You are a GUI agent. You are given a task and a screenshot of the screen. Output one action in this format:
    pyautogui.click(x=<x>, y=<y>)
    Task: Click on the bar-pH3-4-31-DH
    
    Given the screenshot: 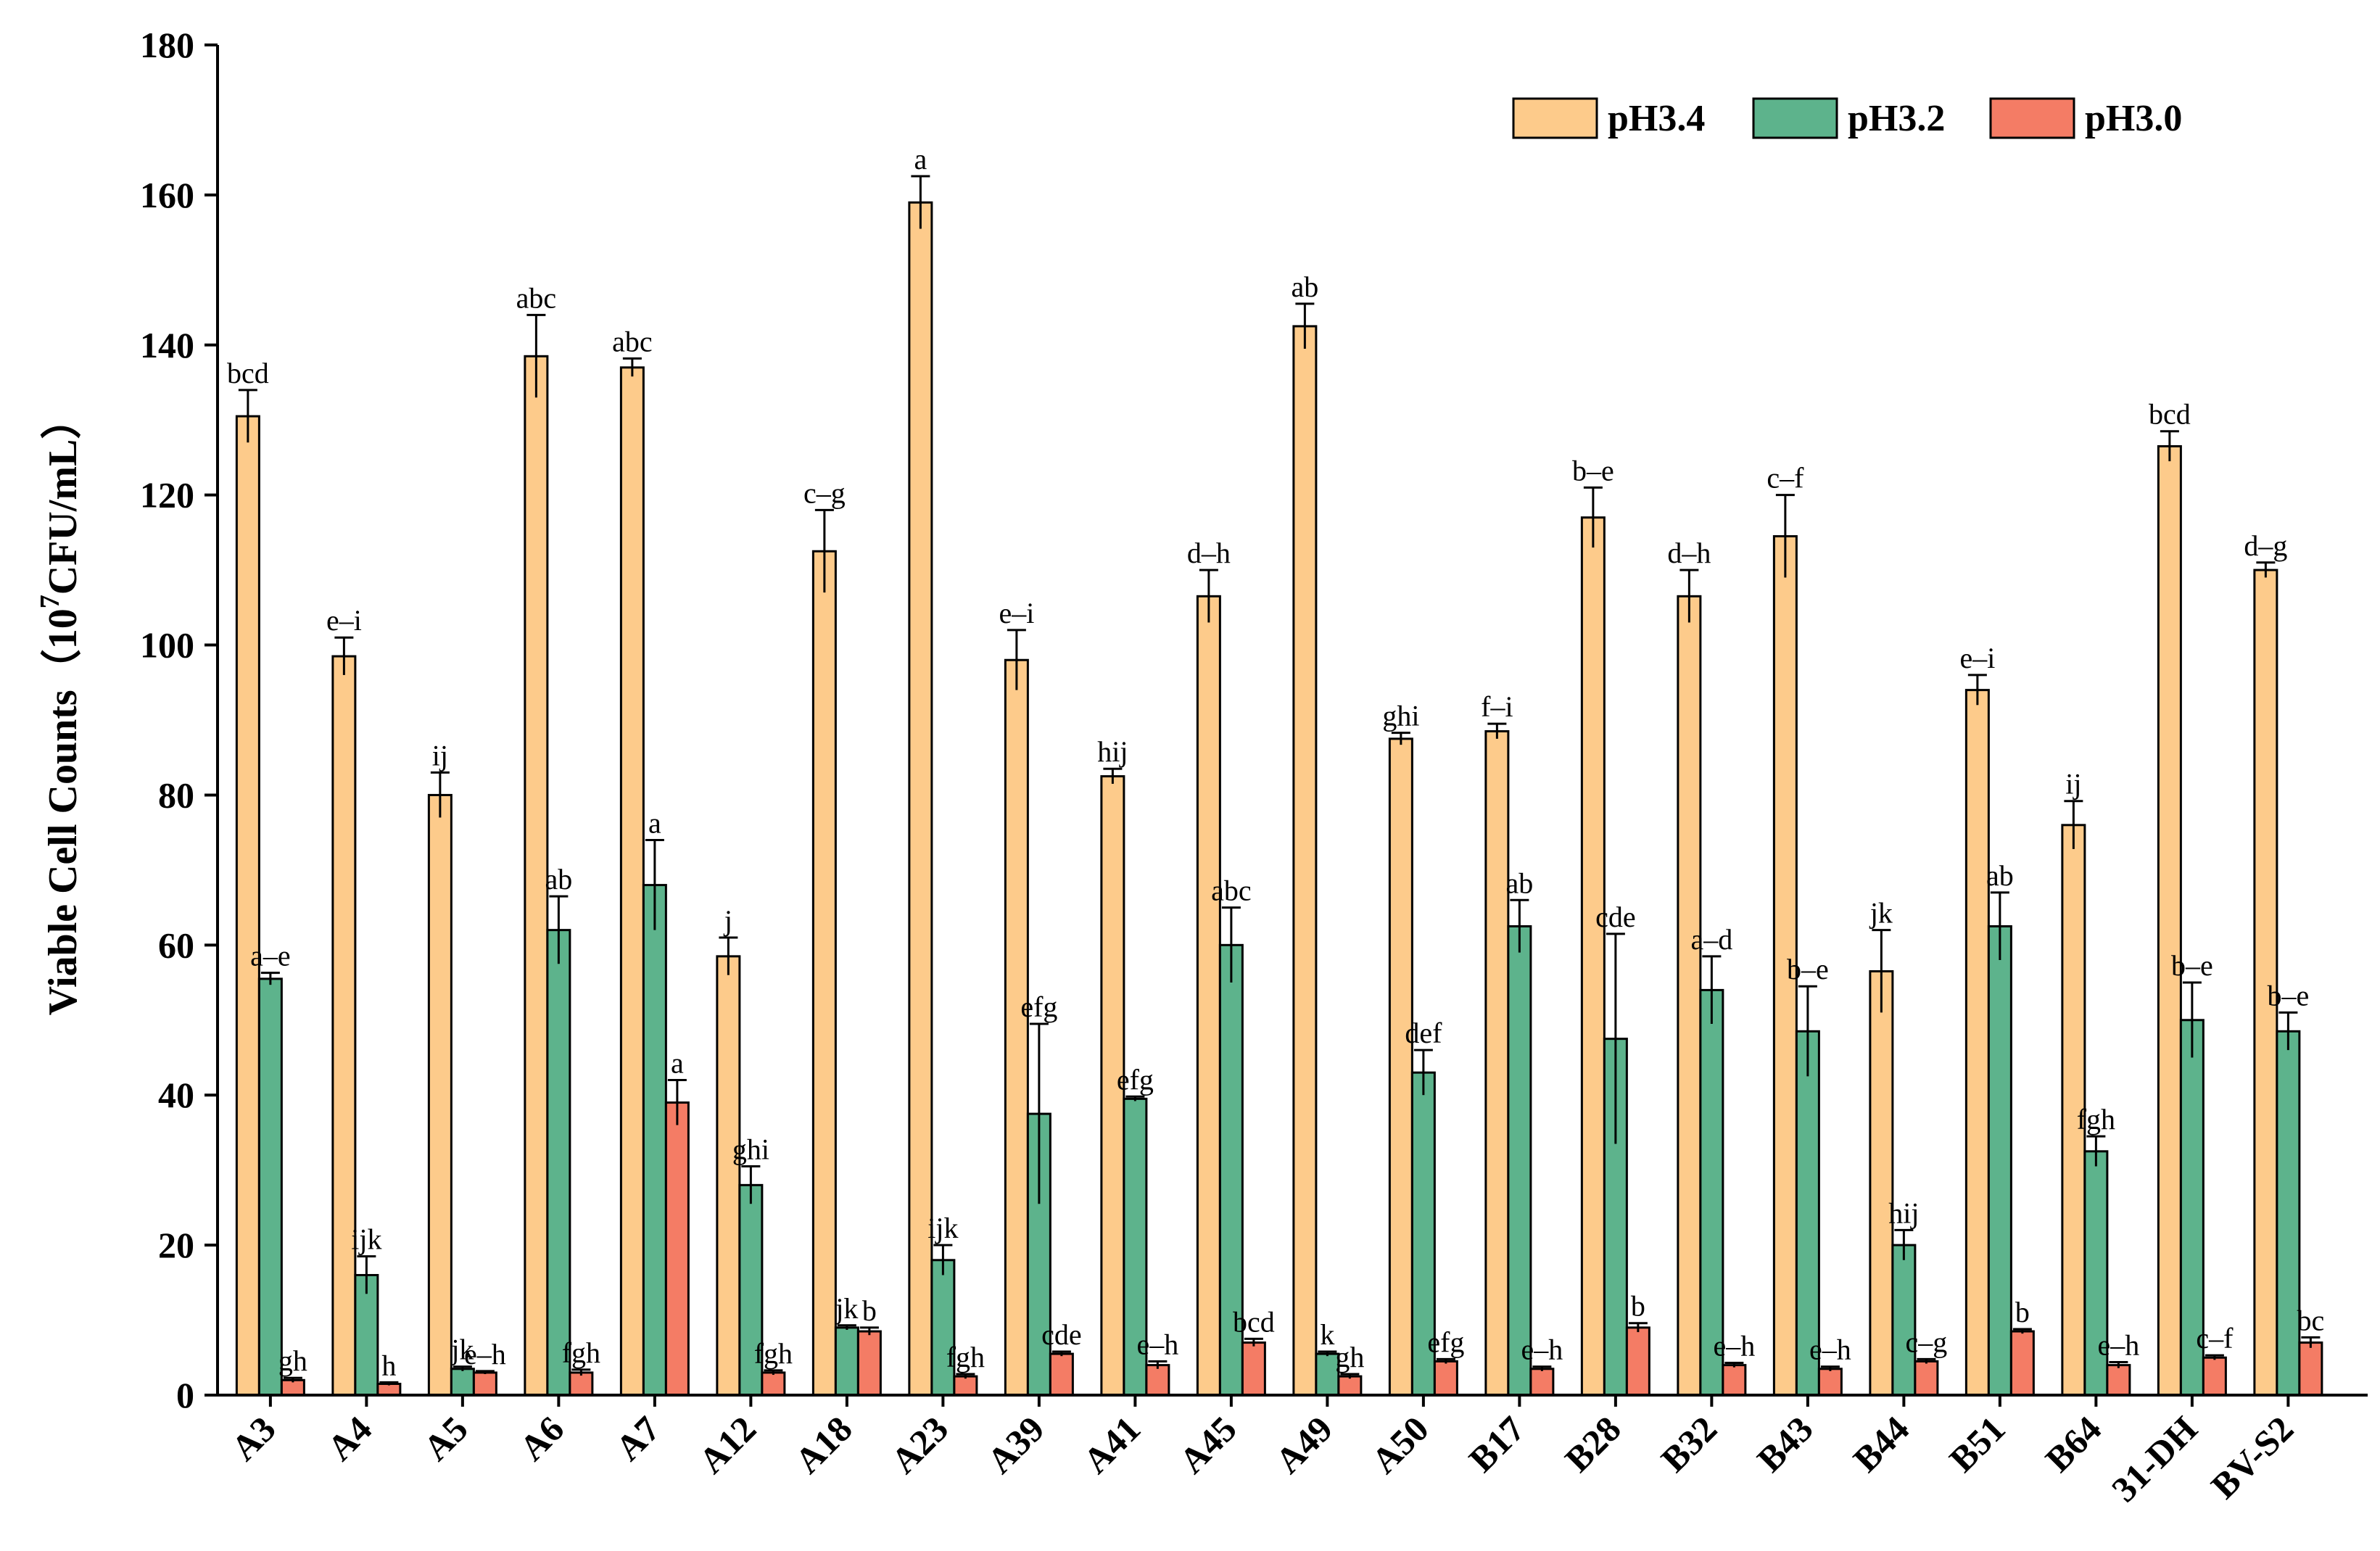 What is the action you would take?
    pyautogui.click(x=2169, y=921)
    